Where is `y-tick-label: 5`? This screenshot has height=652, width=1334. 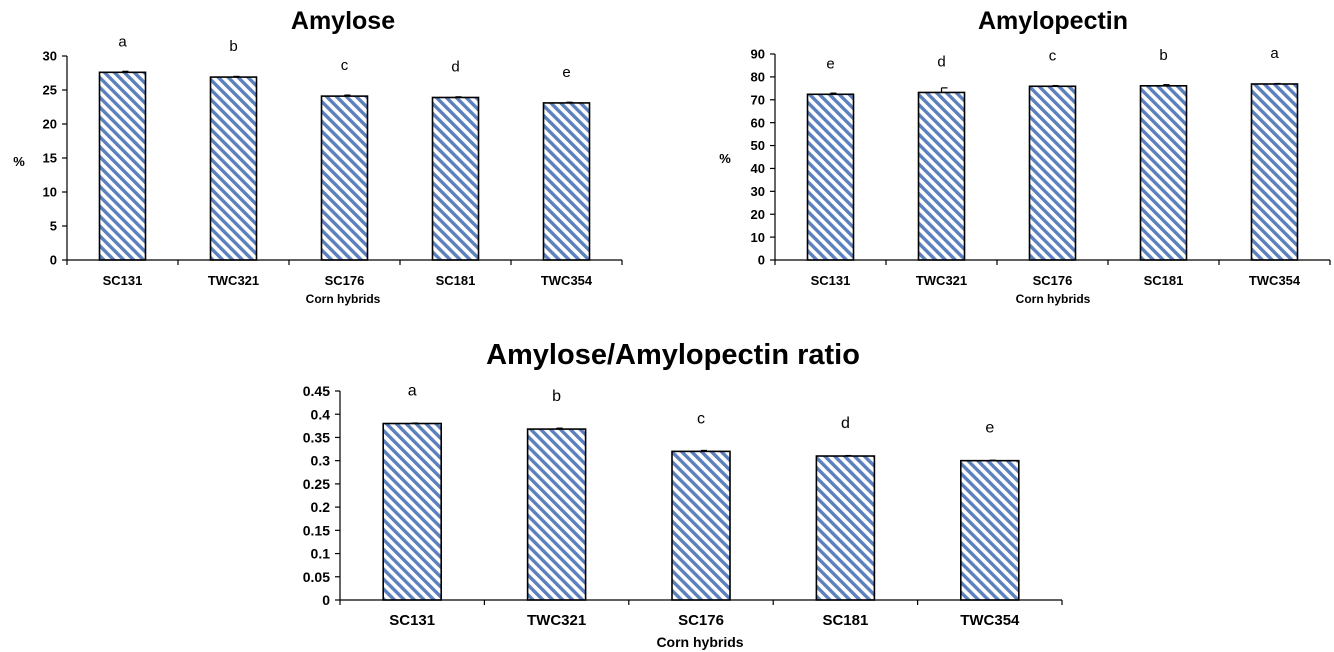 y-tick-label: 5 is located at coordinates (53, 226).